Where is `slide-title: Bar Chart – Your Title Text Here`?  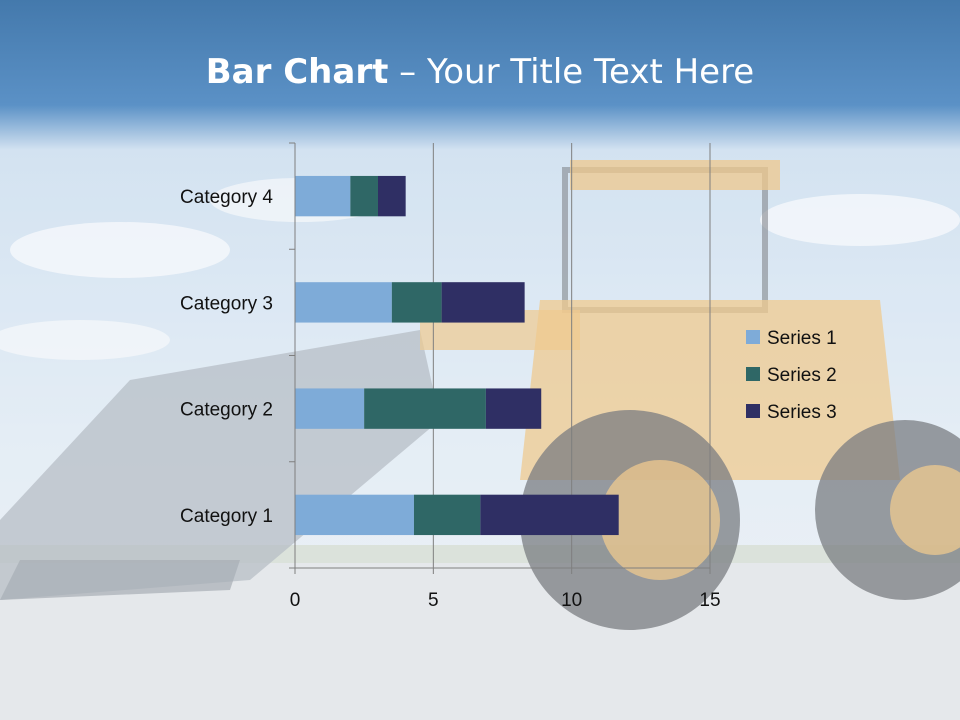 slide-title: Bar Chart – Your Title Text Here is located at coordinates (480, 72).